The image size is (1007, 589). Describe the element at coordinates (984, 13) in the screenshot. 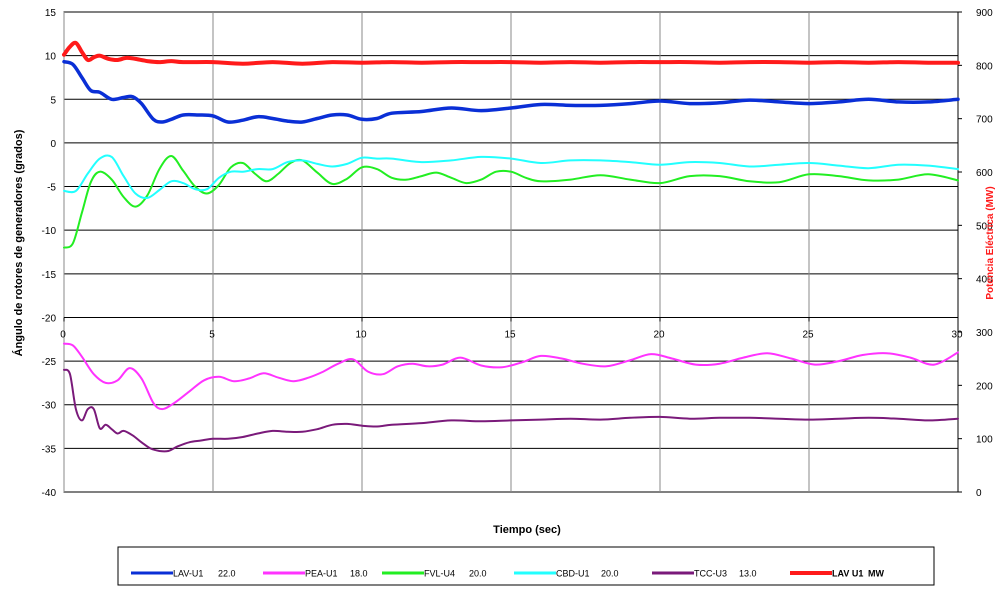

I see `y2-tick-label: 900` at that location.